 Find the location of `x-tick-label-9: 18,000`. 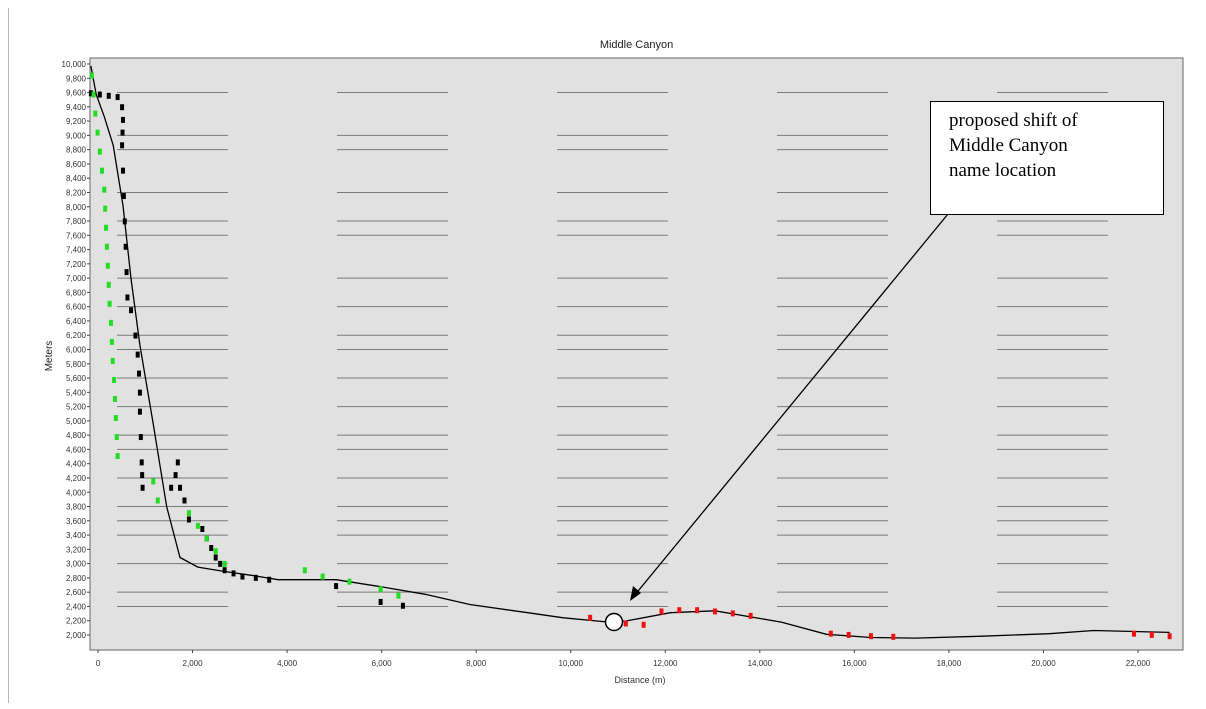

x-tick-label-9: 18,000 is located at coordinates (949, 663).